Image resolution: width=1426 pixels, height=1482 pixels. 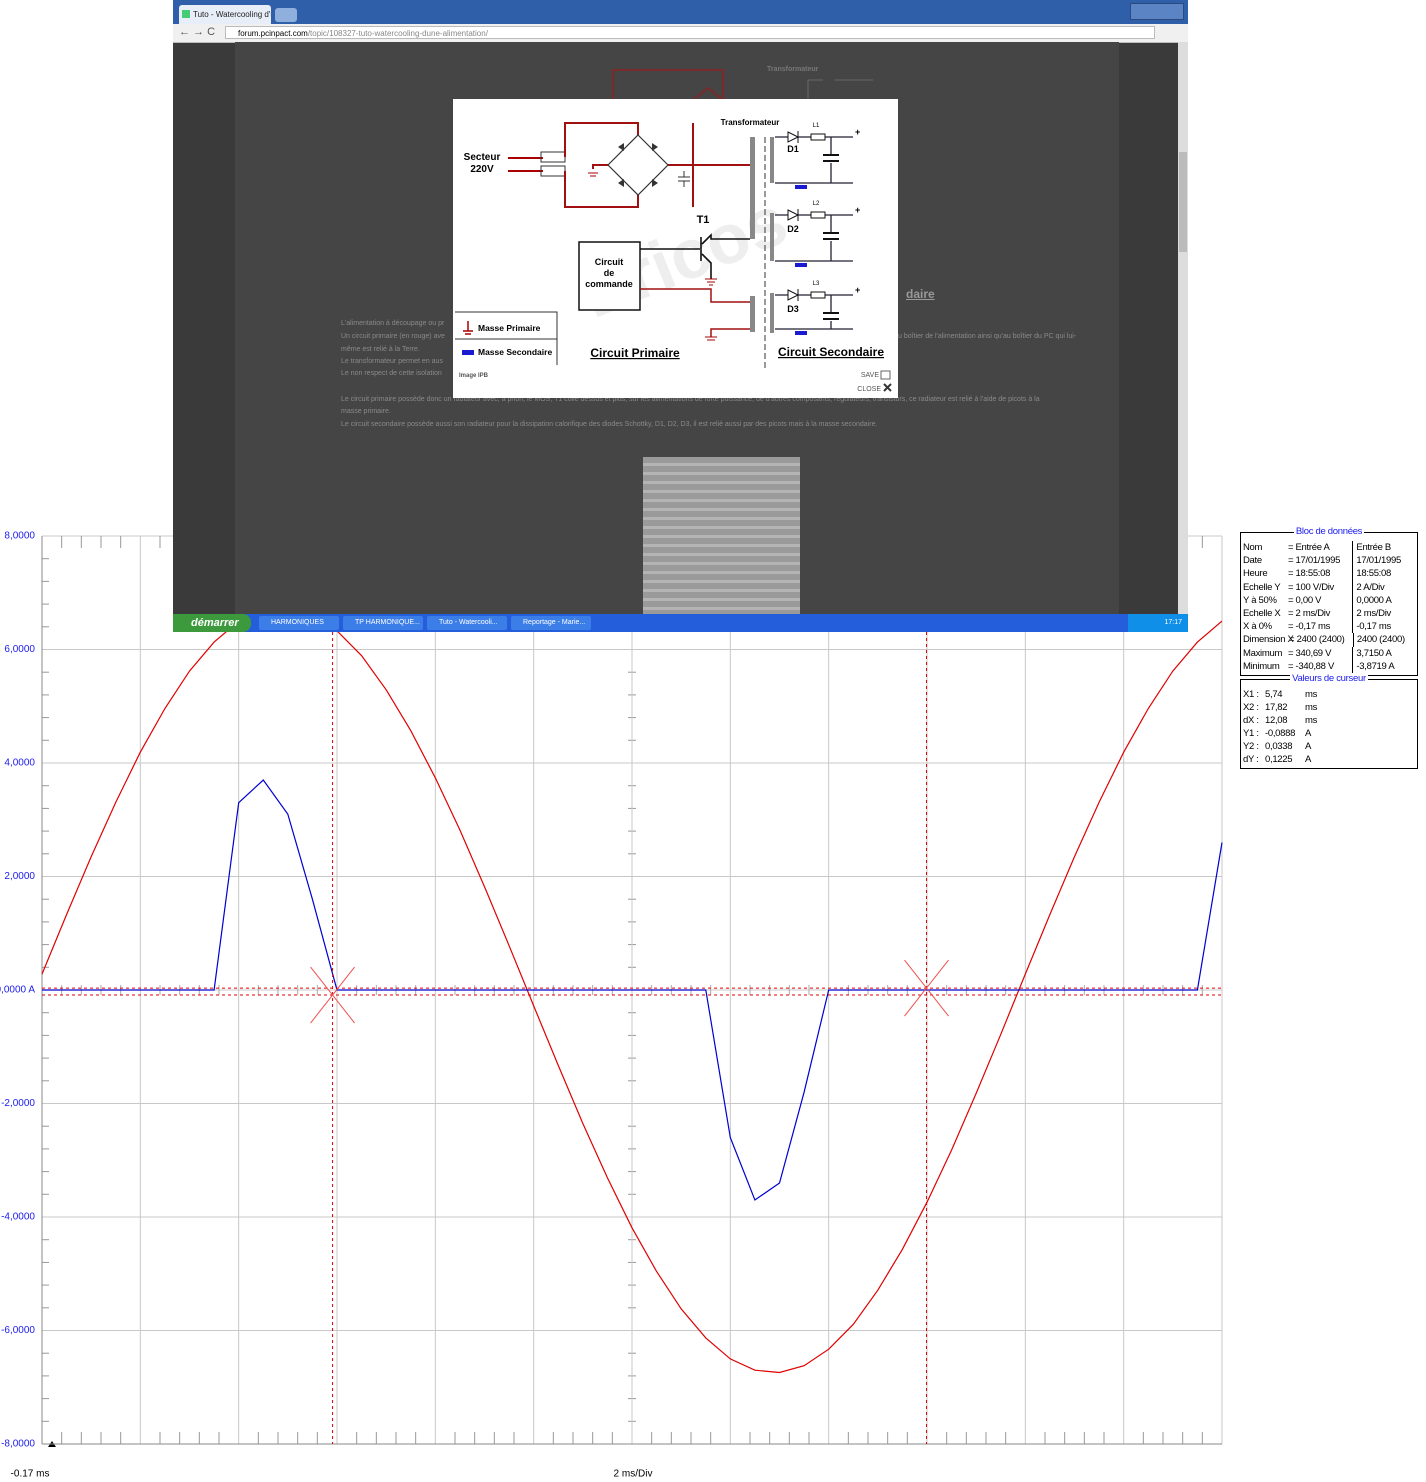 I want to click on label: D2, so click(x=793, y=229).